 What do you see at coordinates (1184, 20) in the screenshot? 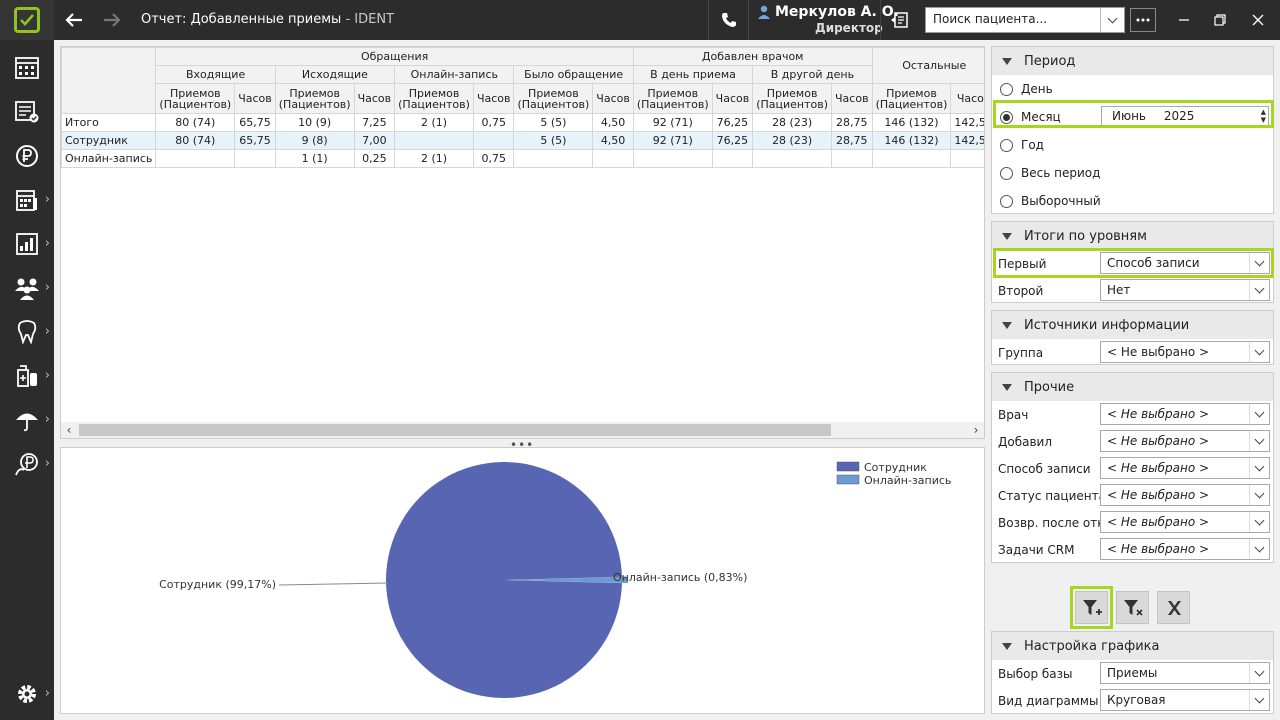
I see `minimize-icon` at bounding box center [1184, 20].